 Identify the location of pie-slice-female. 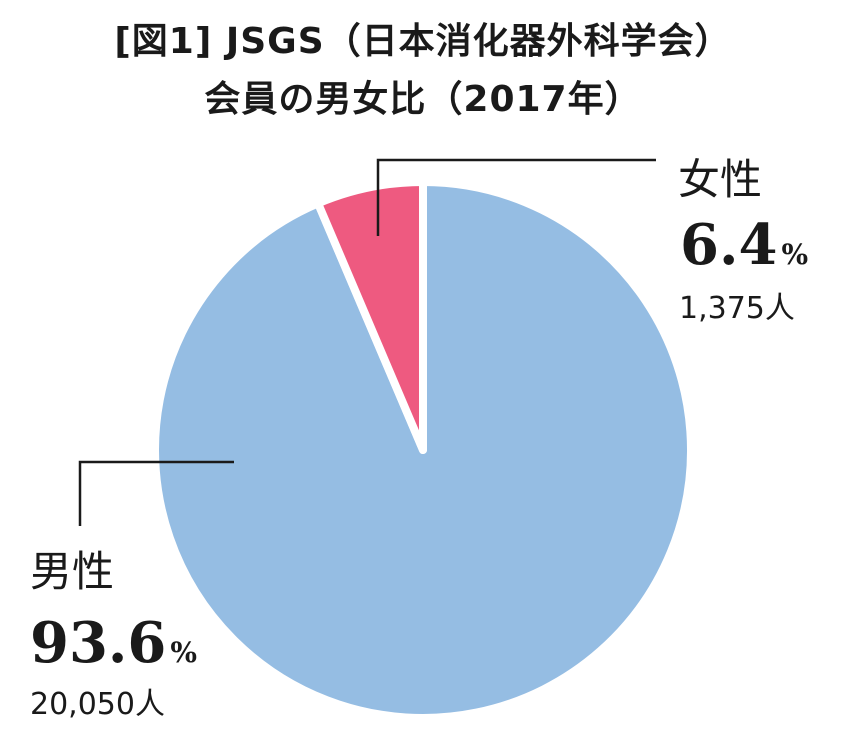
(370, 316).